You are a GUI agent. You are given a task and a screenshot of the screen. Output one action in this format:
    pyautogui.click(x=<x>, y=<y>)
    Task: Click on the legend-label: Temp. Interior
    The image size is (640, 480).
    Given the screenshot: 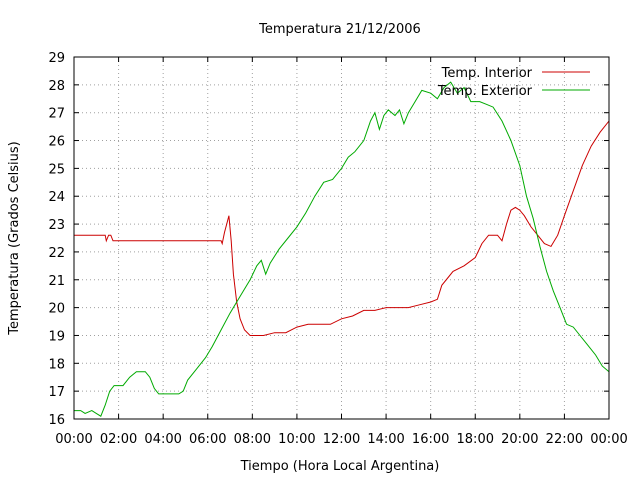 What is the action you would take?
    pyautogui.click(x=487, y=73)
    